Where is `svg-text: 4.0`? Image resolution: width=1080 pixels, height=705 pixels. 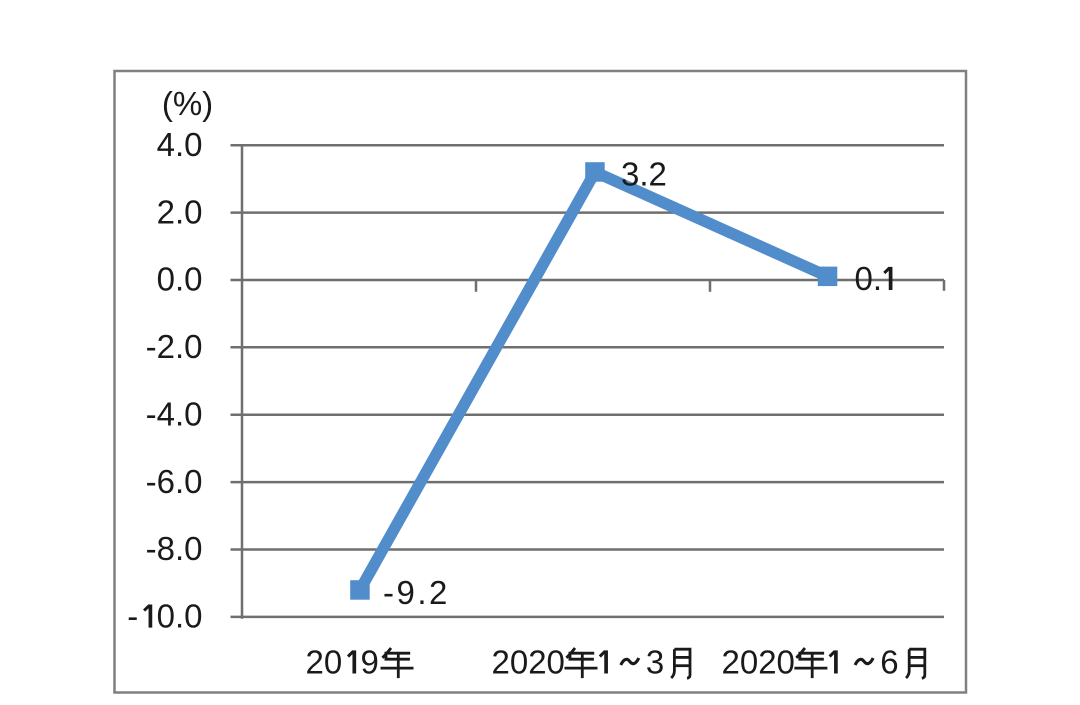 svg-text: 4.0 is located at coordinates (180, 144).